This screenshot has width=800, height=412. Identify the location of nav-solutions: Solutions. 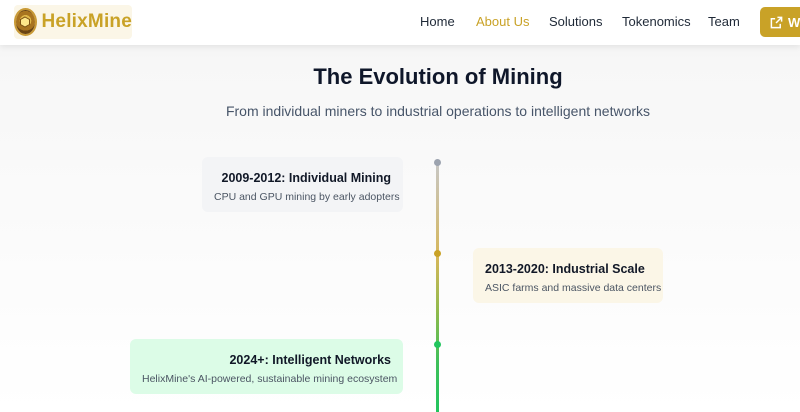
(576, 21).